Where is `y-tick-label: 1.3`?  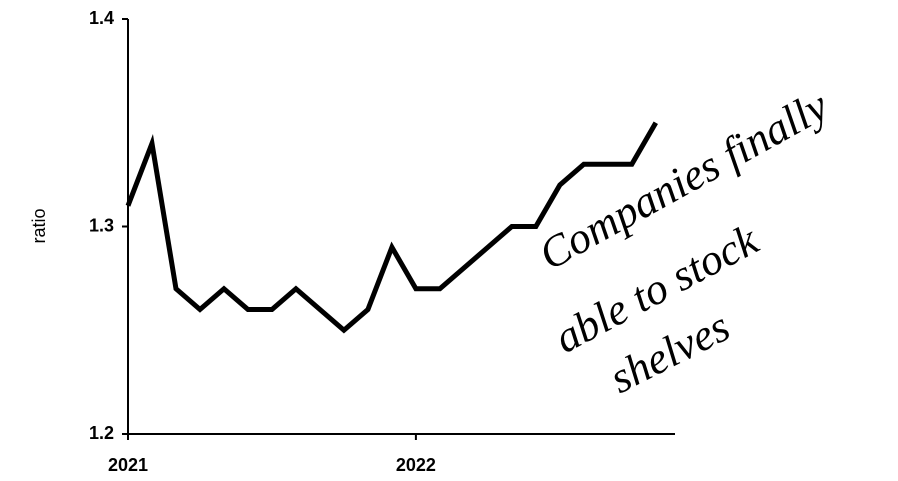
y-tick-label: 1.3 is located at coordinates (101, 225).